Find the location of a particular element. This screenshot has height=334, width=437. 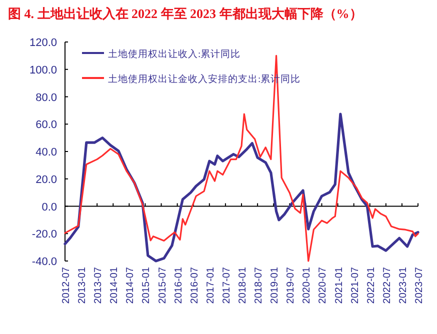

x-tick-label: 2018-01 is located at coordinates (243, 285).